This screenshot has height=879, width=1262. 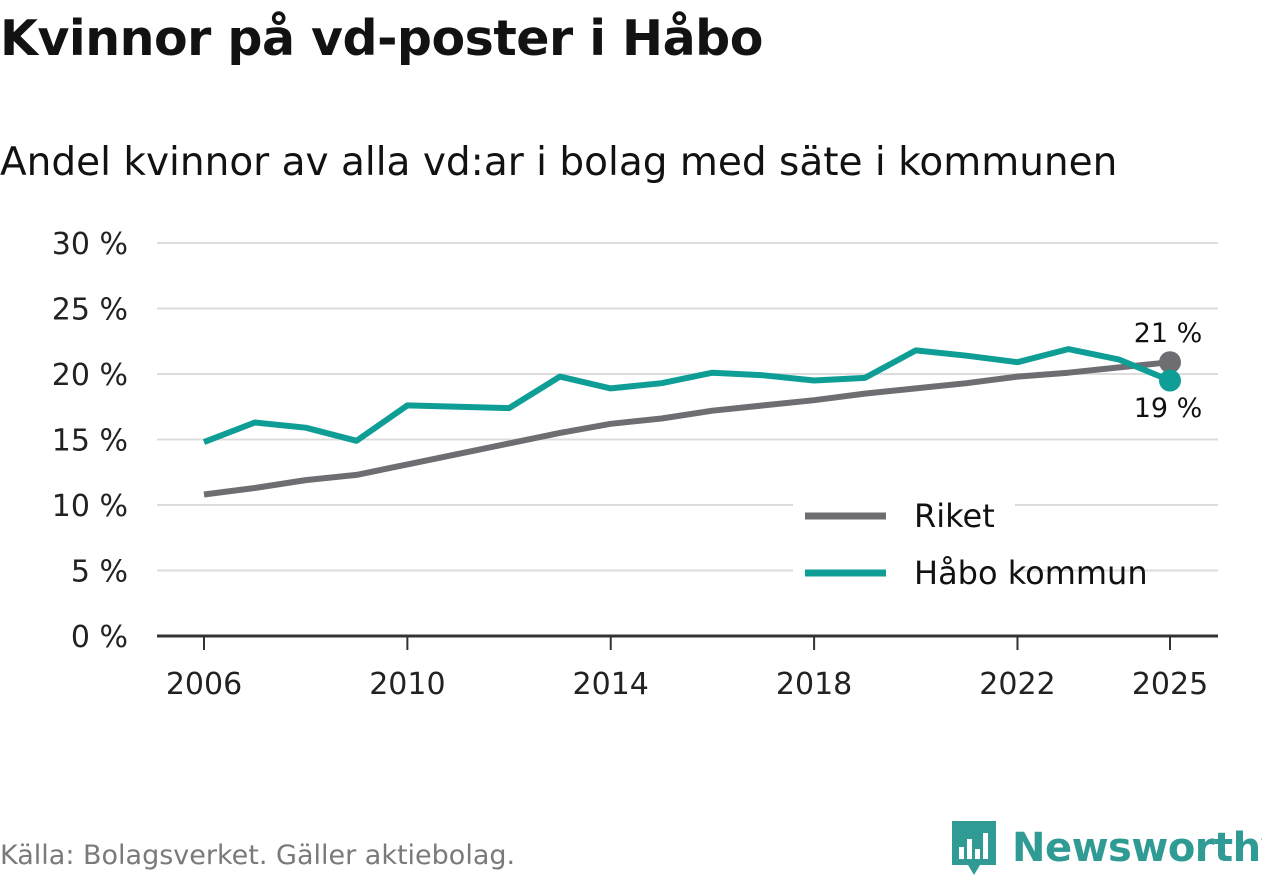 What do you see at coordinates (90, 244) in the screenshot?
I see `y-tick-label: 30 %` at bounding box center [90, 244].